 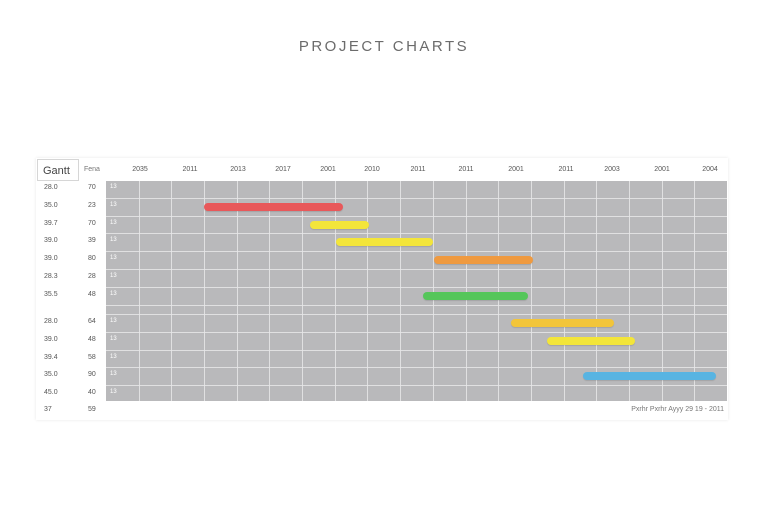 I want to click on row-label-c1: 39.7, so click(x=51, y=223).